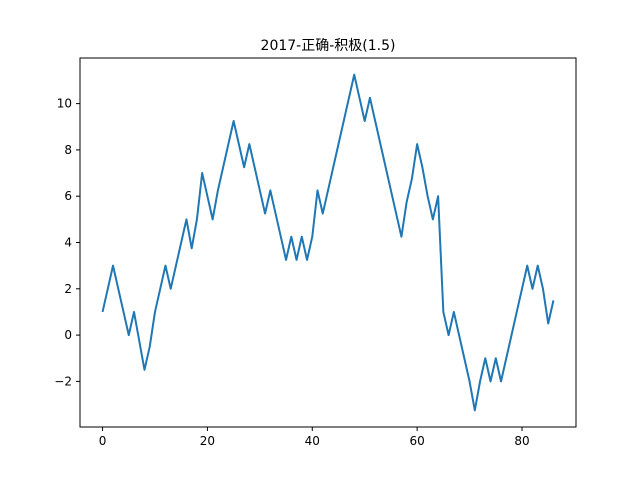  Describe the element at coordinates (207, 441) in the screenshot. I see `x-tick-label: 20` at that location.